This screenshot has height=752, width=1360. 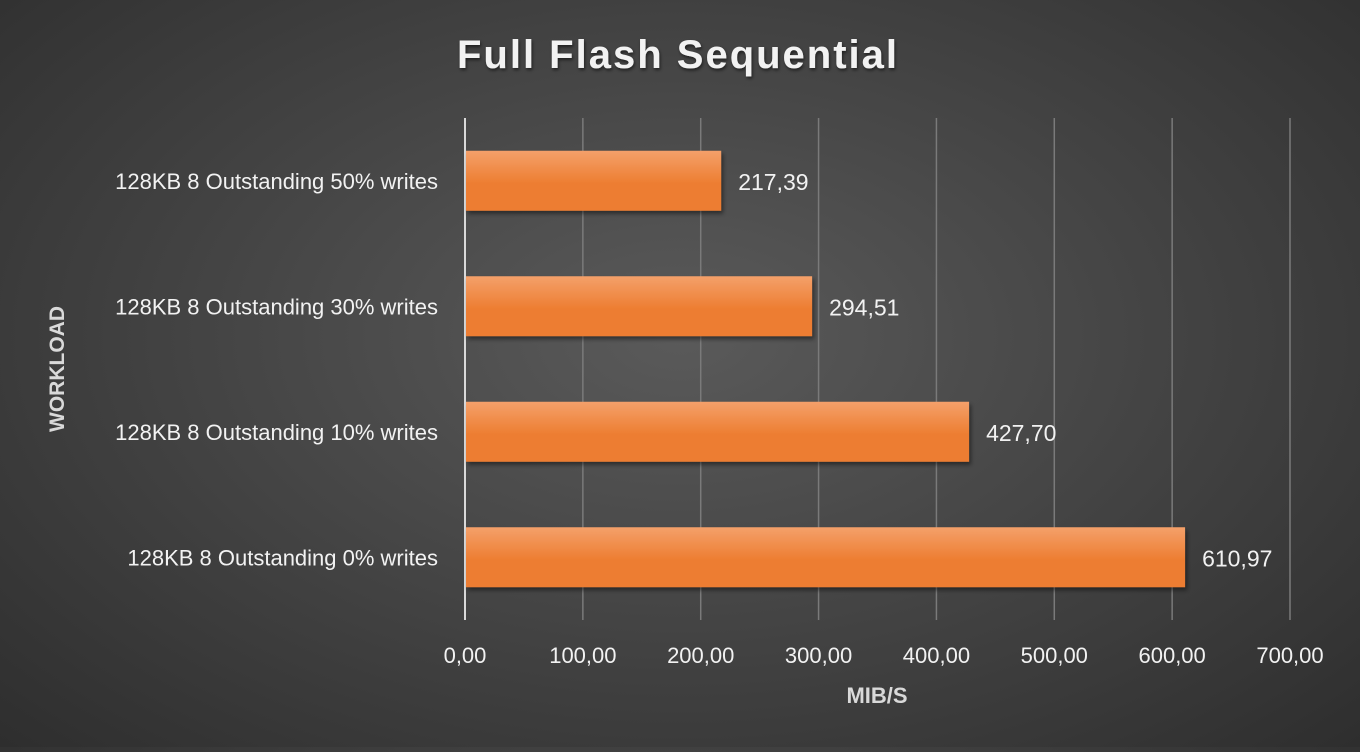 I want to click on x-tick-label: 700,00, so click(x=1289, y=655).